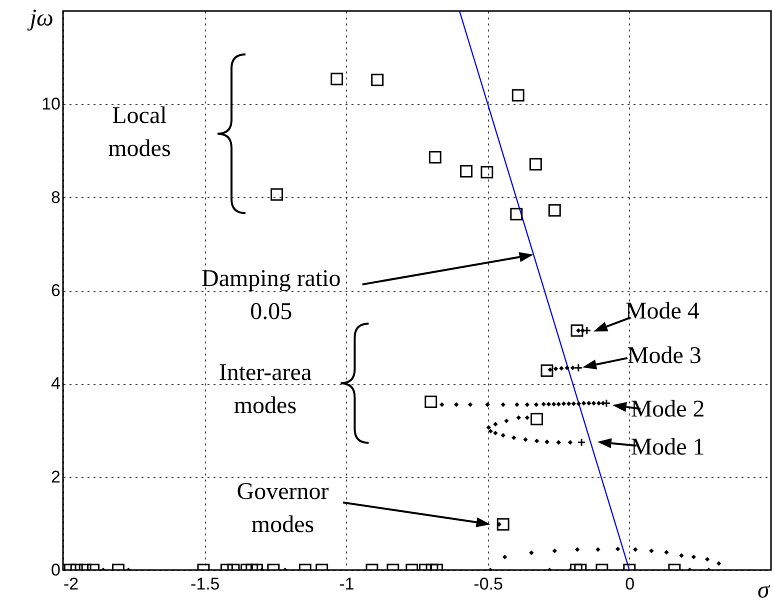  I want to click on annotation: Mode 2, so click(667, 409).